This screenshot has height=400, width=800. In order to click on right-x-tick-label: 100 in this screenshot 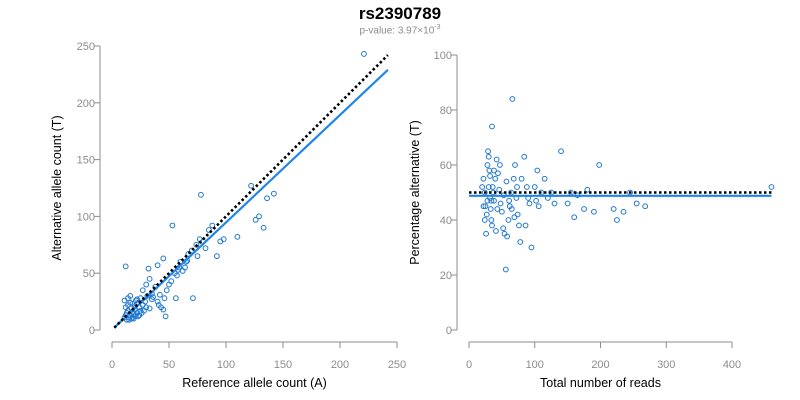, I will do `click(535, 365)`.